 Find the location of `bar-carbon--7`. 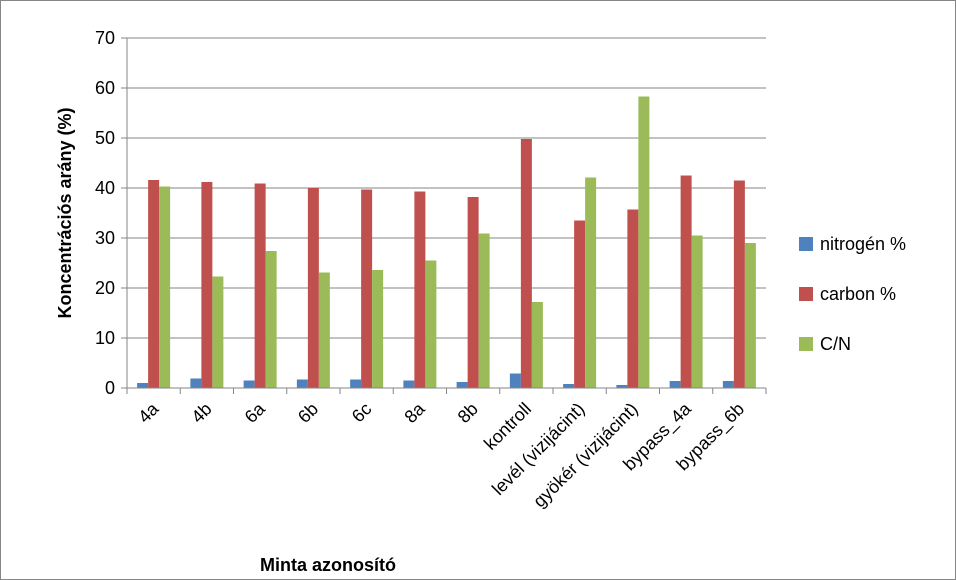

bar-carbon--7 is located at coordinates (526, 263).